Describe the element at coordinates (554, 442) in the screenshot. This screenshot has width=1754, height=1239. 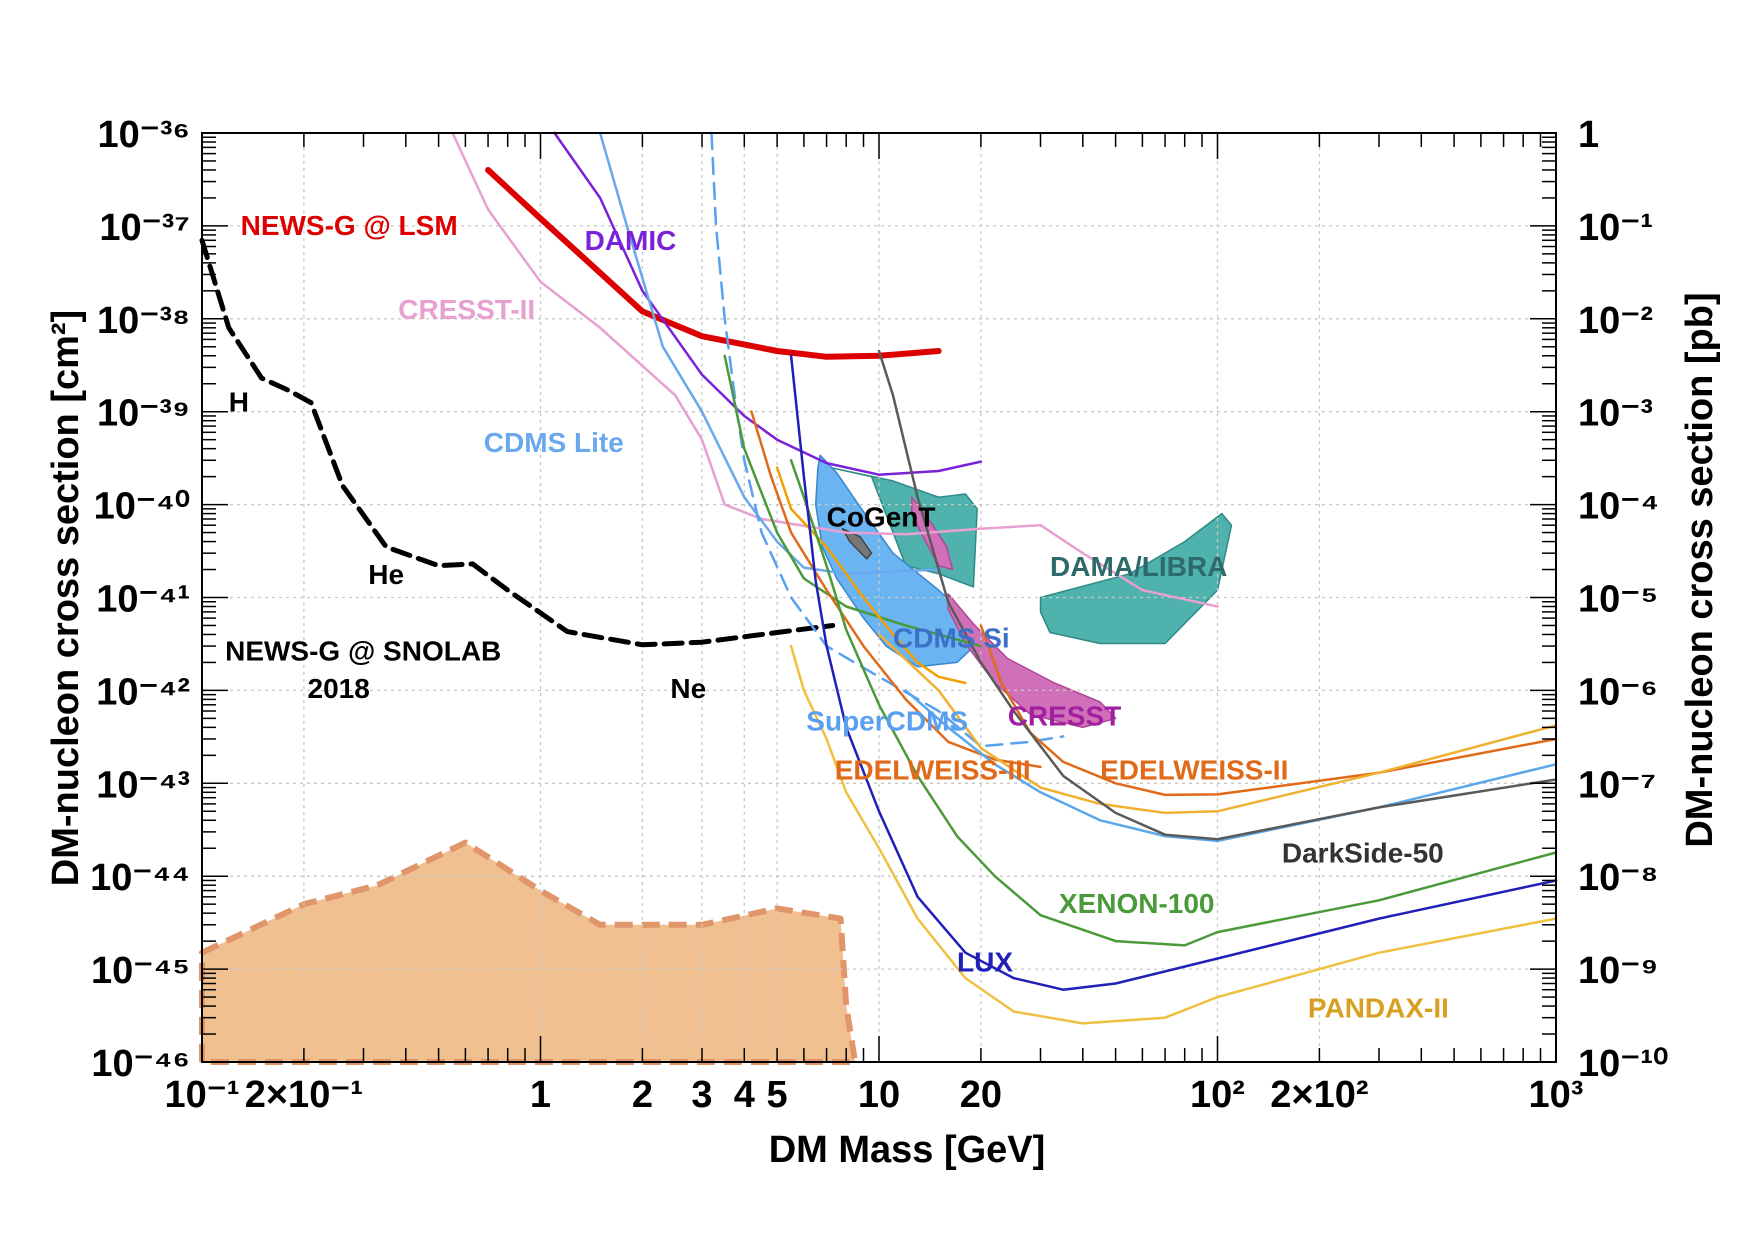
I see `series-label-cdms-lite: CDMS Lite` at that location.